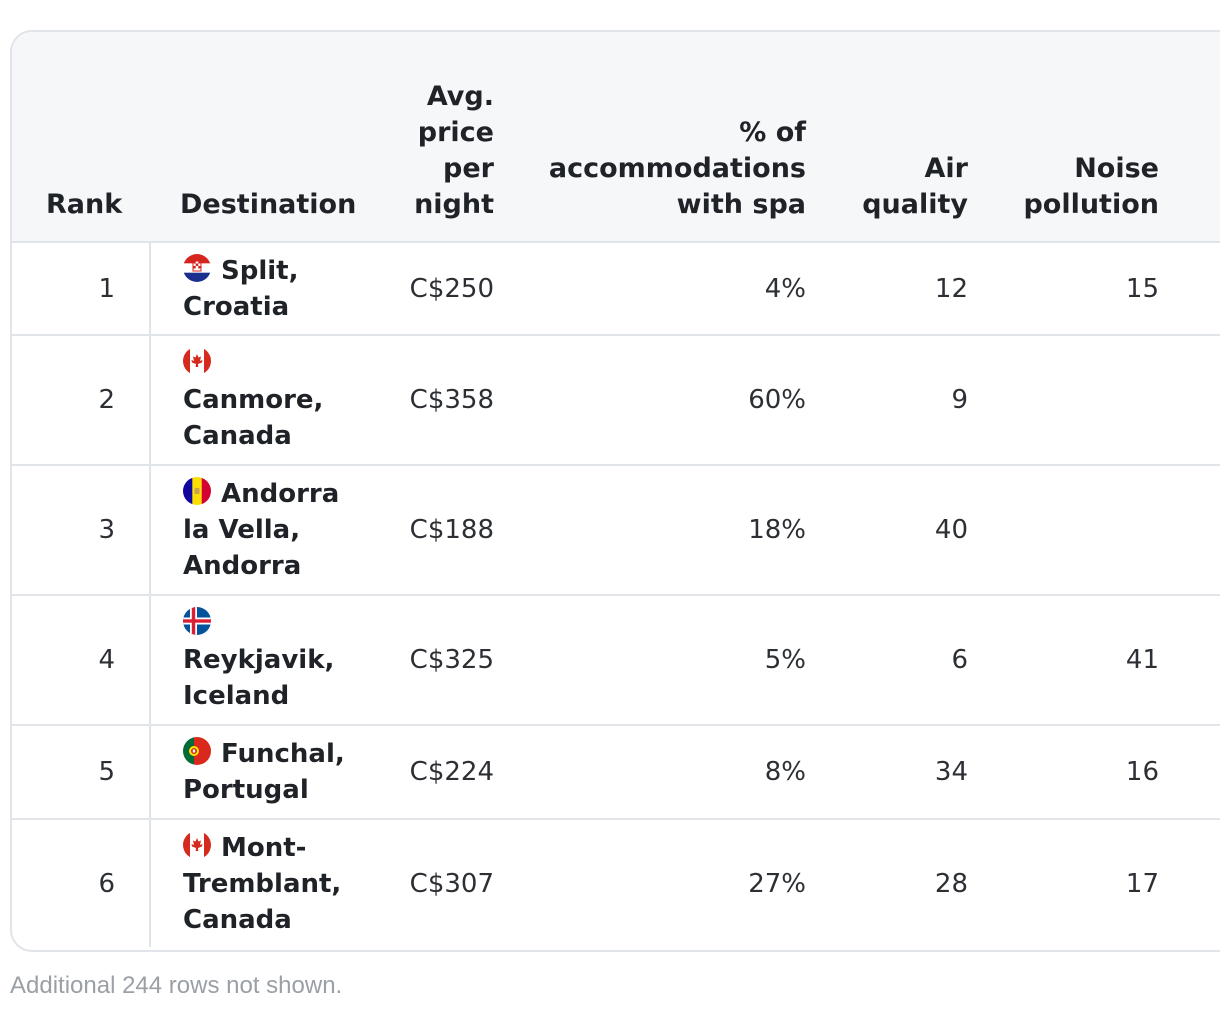 The height and width of the screenshot is (1016, 1220). Describe the element at coordinates (887, 288) in the screenshot. I see `cell-air-quality: 12` at that location.